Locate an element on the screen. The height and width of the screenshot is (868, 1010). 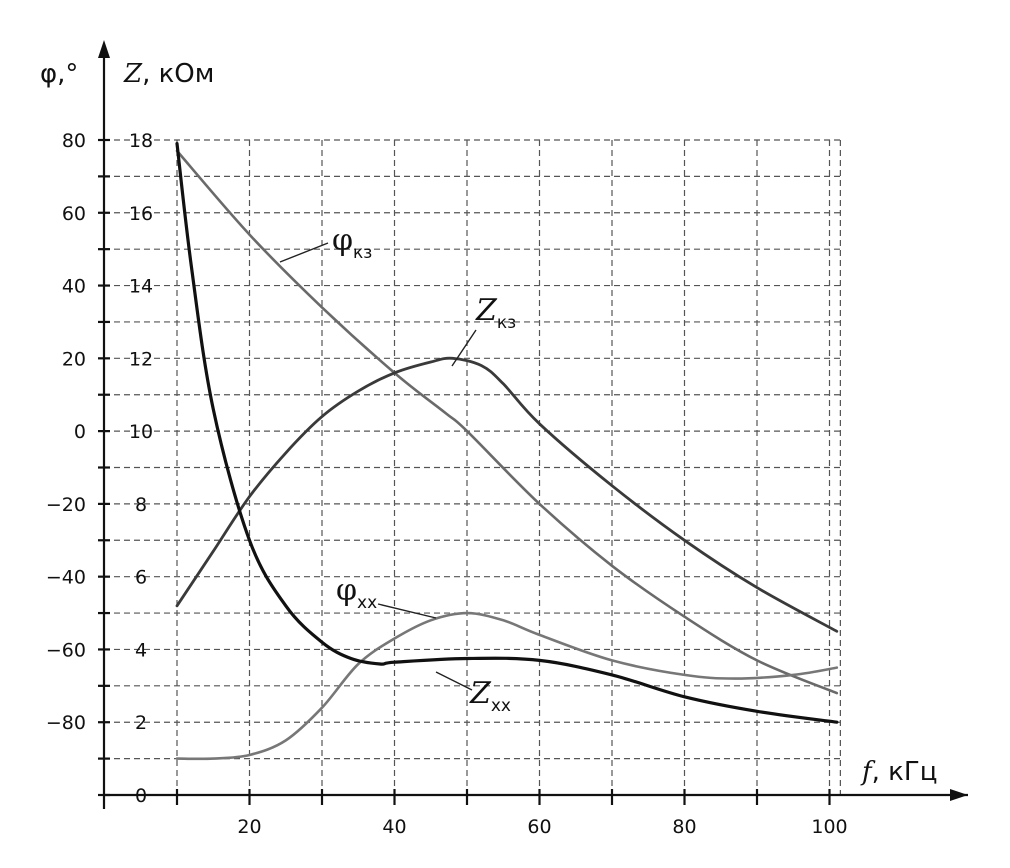
curve-label-z-kz: Zкз is located at coordinates (495, 313).